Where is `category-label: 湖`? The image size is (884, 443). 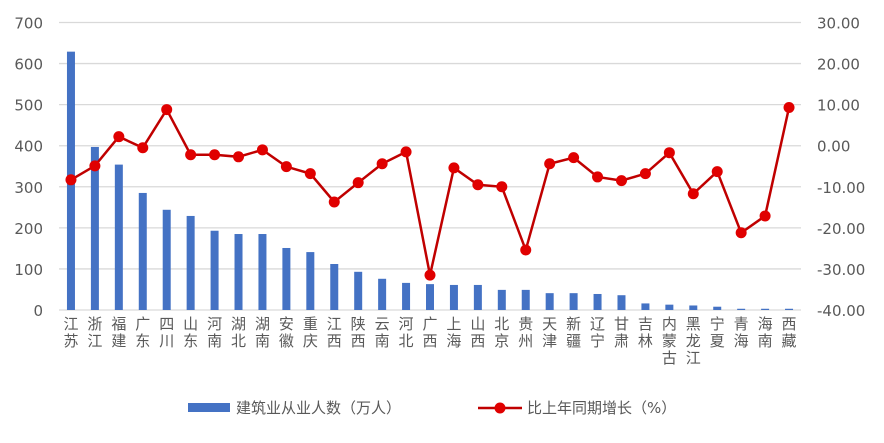
category-label: 湖 is located at coordinates (238, 324).